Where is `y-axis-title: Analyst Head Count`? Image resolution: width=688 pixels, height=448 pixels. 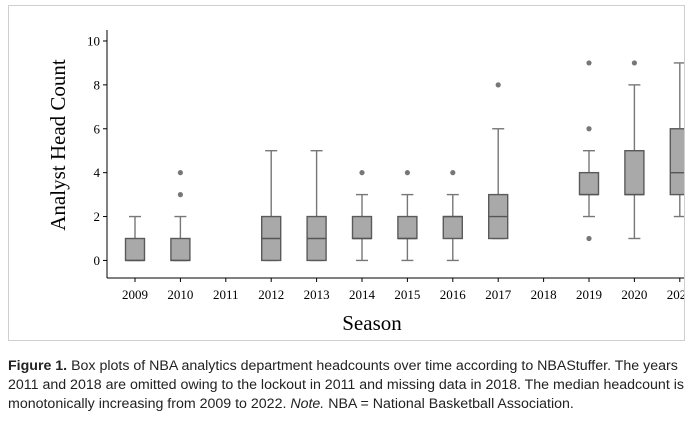
y-axis-title: Analyst Head Count is located at coordinates (58, 145).